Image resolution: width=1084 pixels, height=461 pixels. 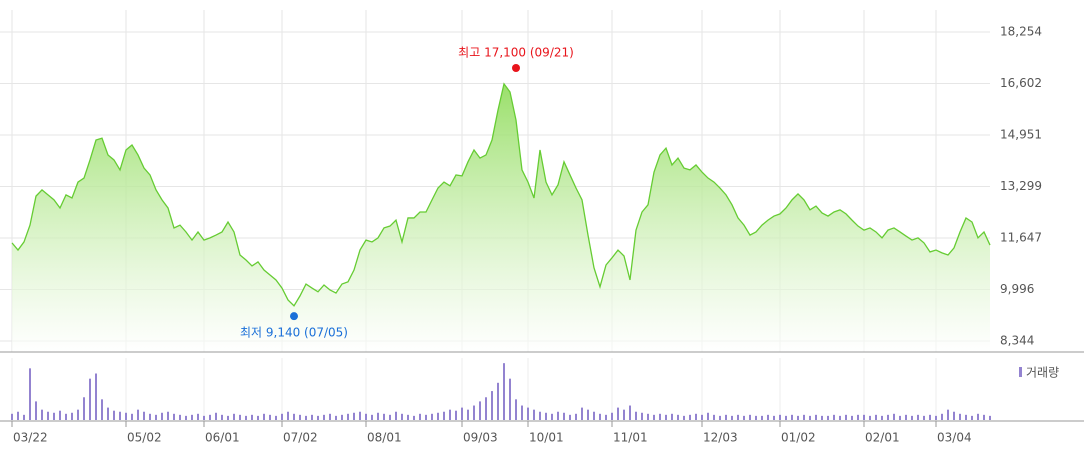 I want to click on x-tick-label: 08/01, so click(x=384, y=438).